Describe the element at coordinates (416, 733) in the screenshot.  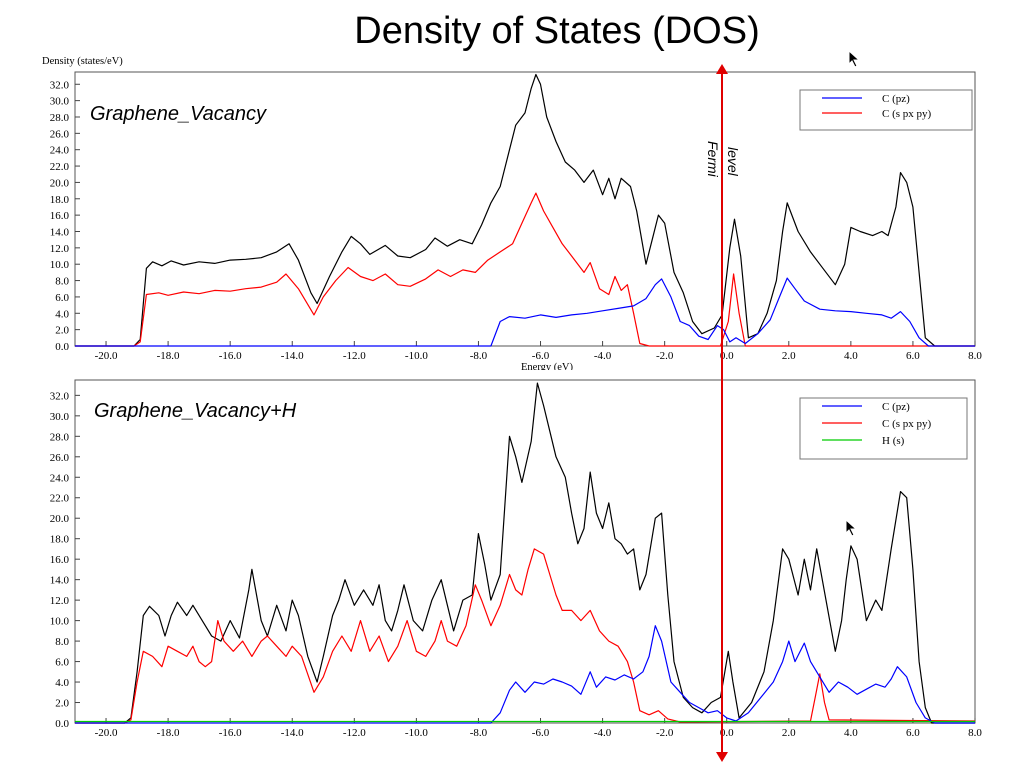
I see `x-tick-label-bottom-5: -10.0` at that location.